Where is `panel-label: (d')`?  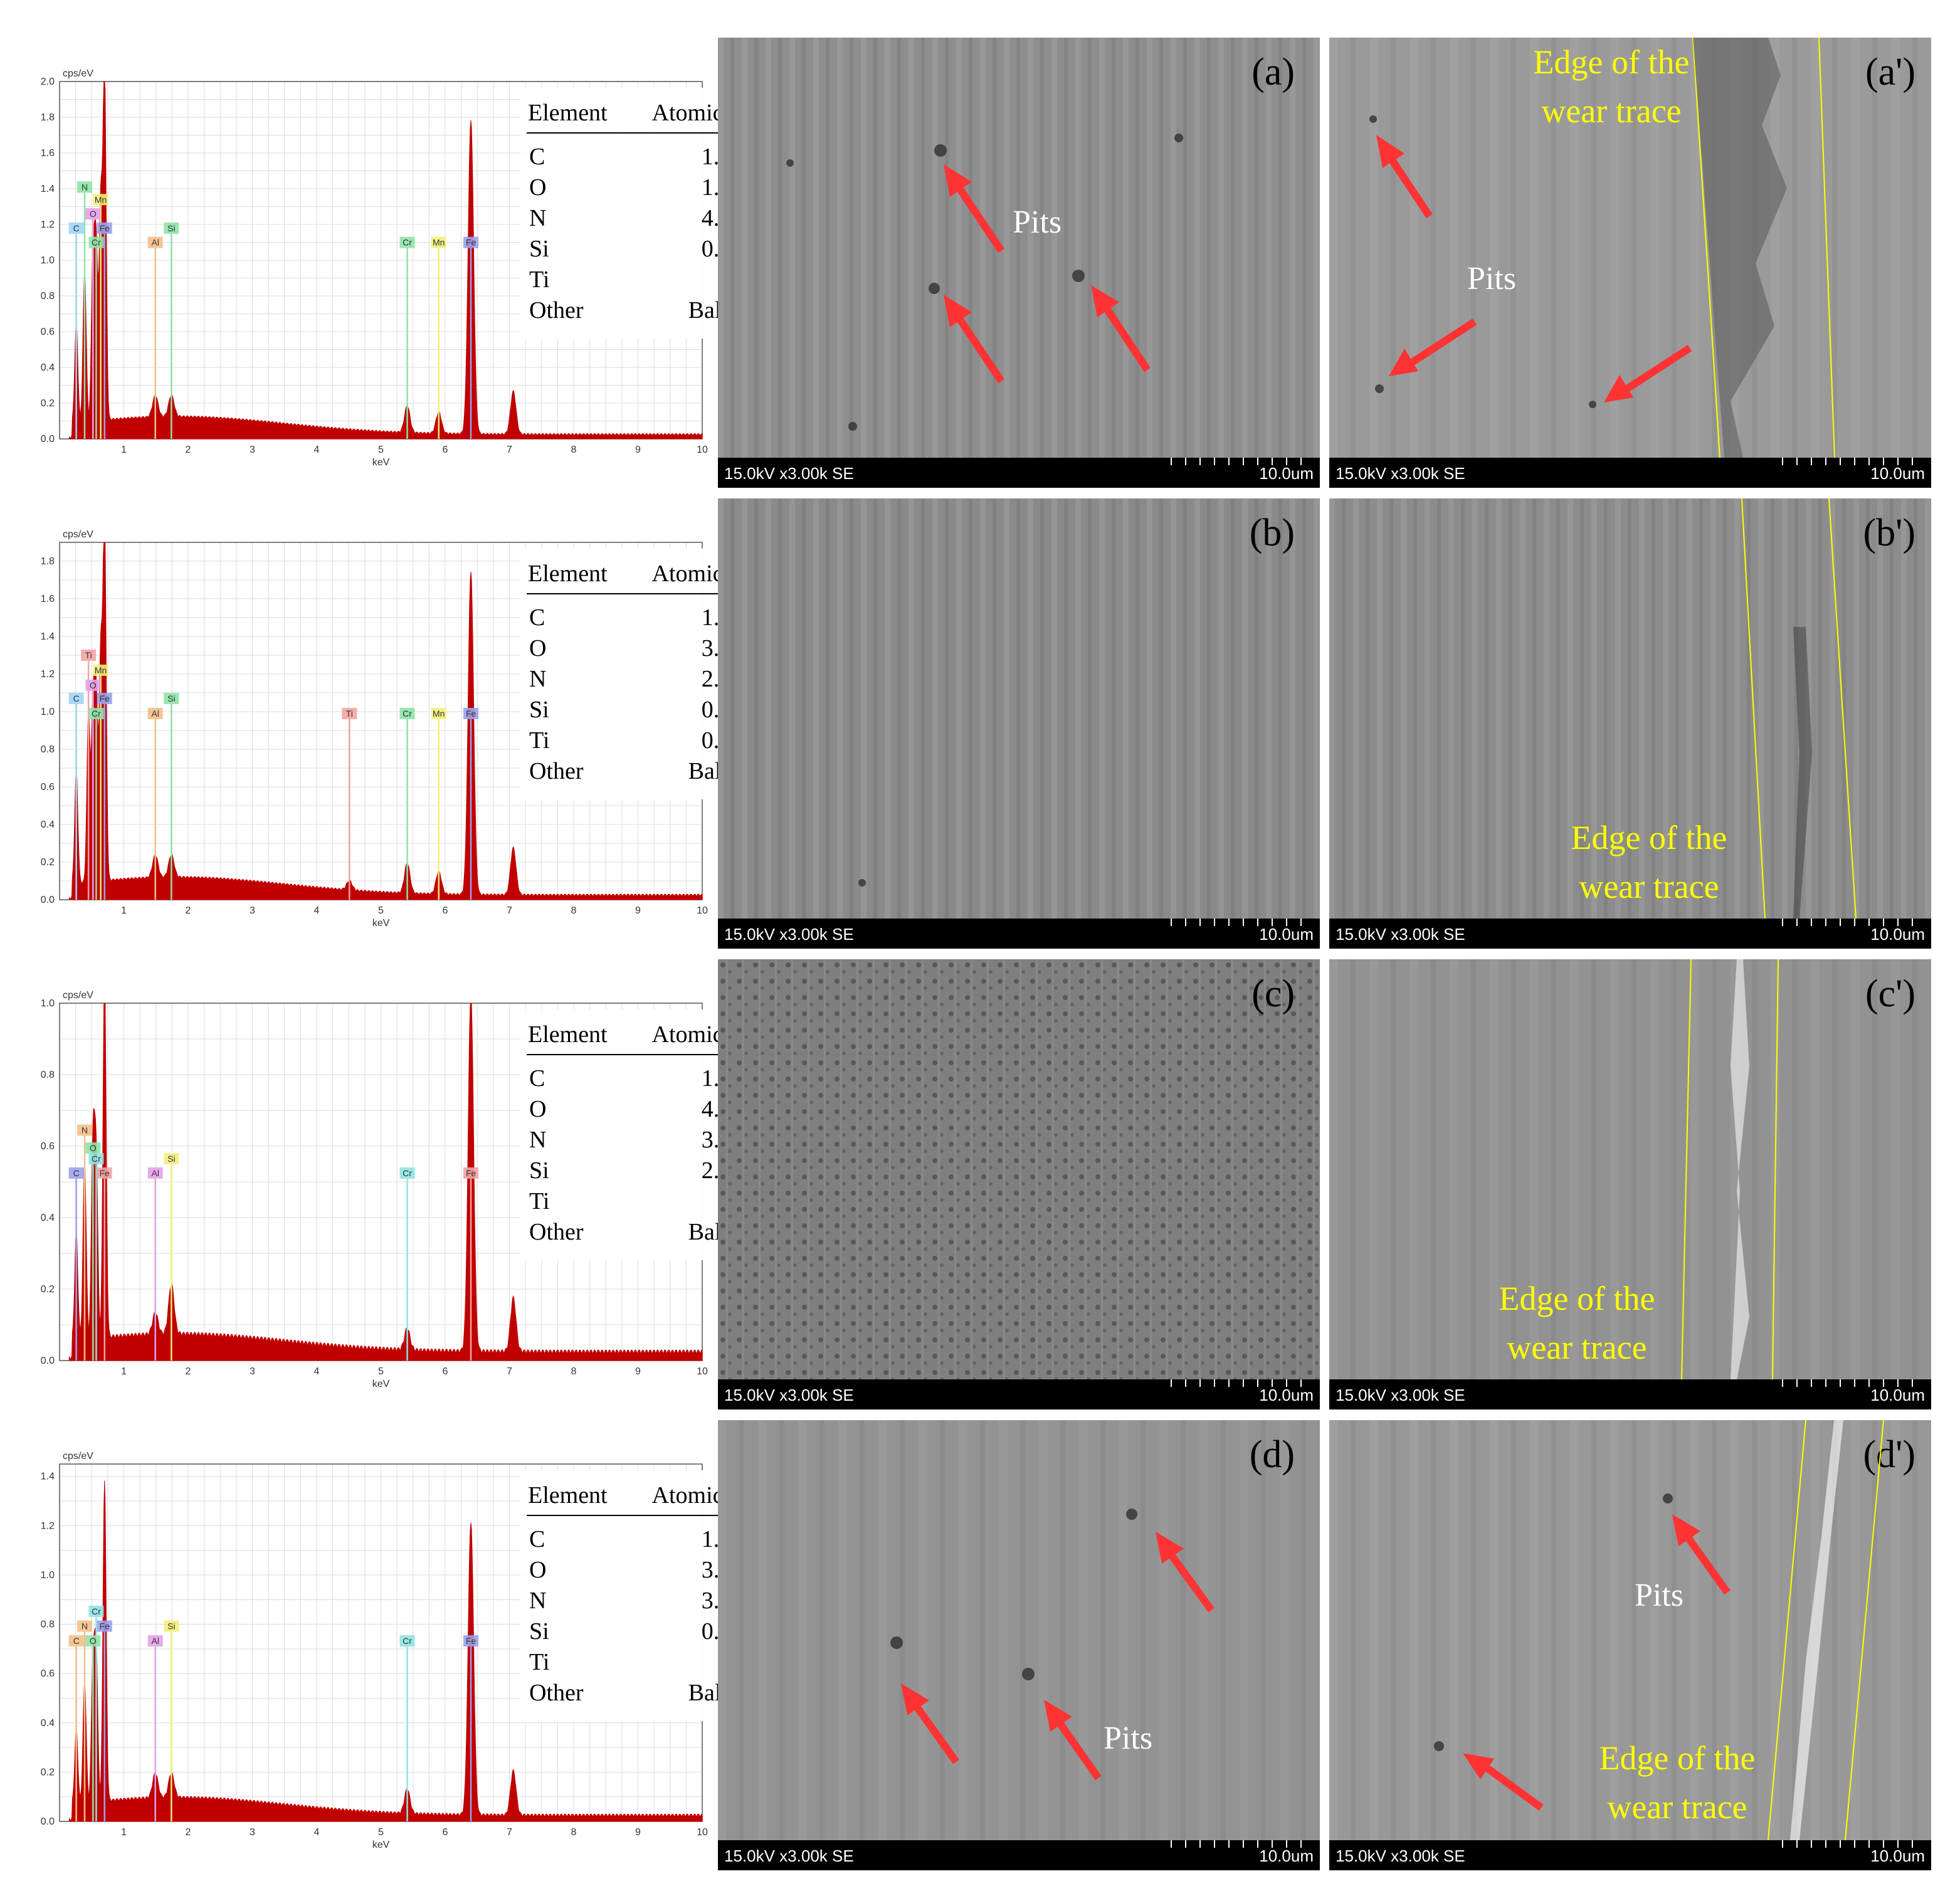
panel-label: (d') is located at coordinates (1889, 1454).